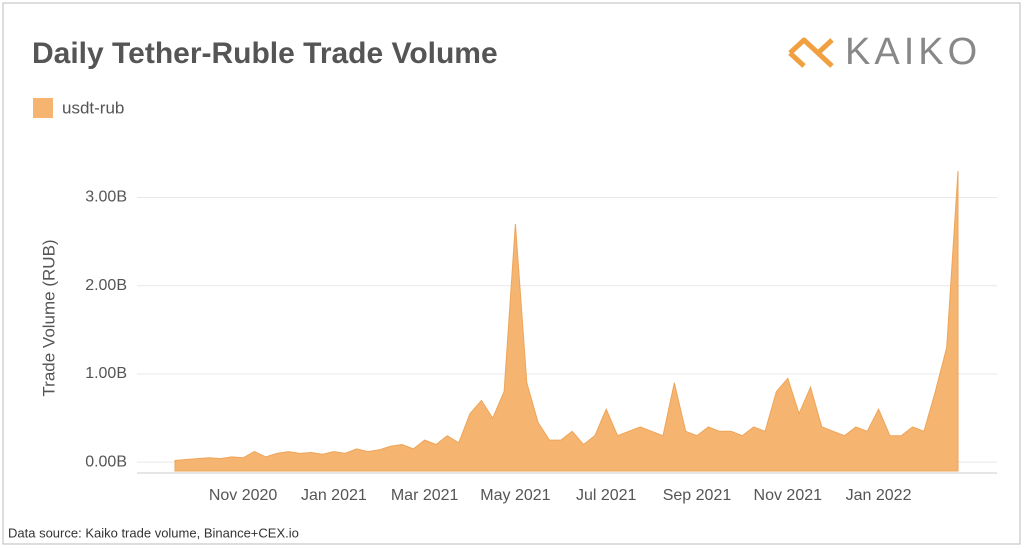 The image size is (1024, 548). I want to click on x-tick-label: Jan 2022, so click(879, 495).